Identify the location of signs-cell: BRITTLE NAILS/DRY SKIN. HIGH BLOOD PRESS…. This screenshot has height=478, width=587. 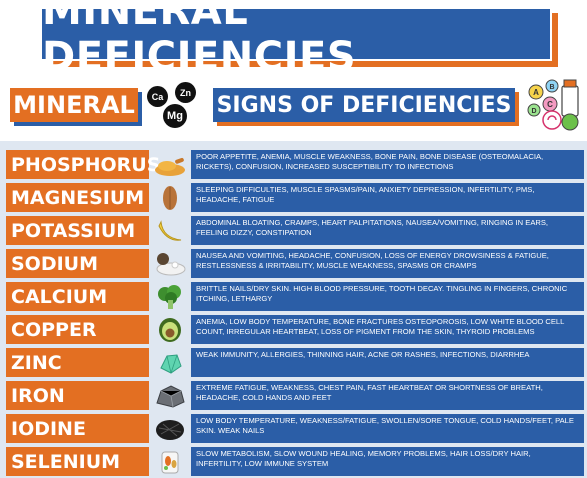
(387, 296).